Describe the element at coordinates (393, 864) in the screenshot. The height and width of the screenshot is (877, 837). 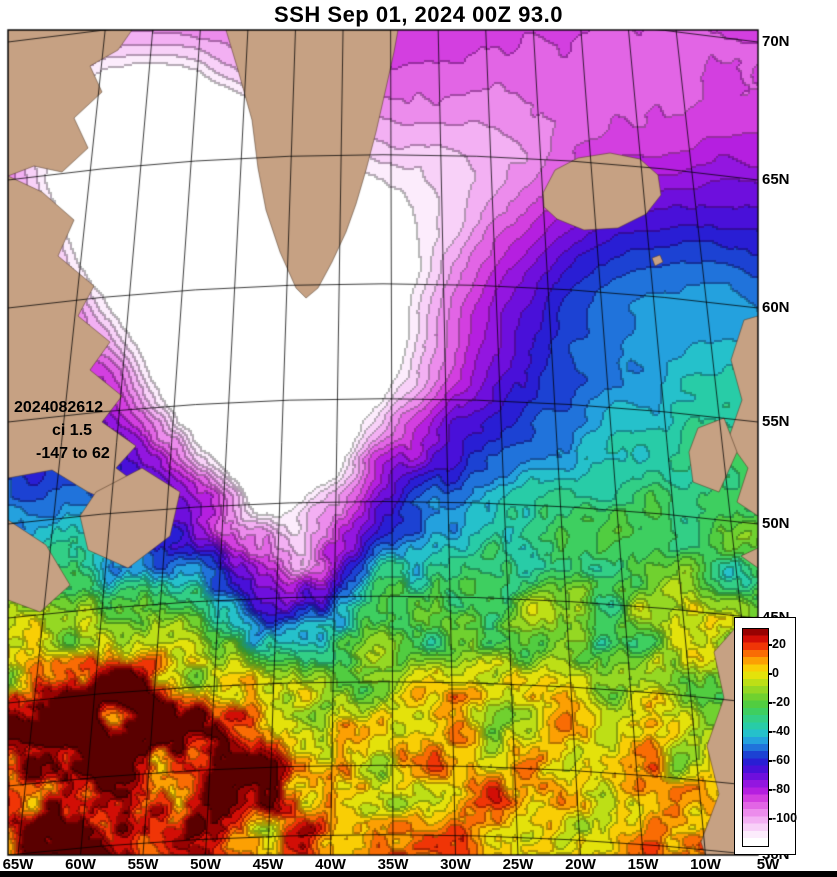
I see `lon-tick-label: 35W` at that location.